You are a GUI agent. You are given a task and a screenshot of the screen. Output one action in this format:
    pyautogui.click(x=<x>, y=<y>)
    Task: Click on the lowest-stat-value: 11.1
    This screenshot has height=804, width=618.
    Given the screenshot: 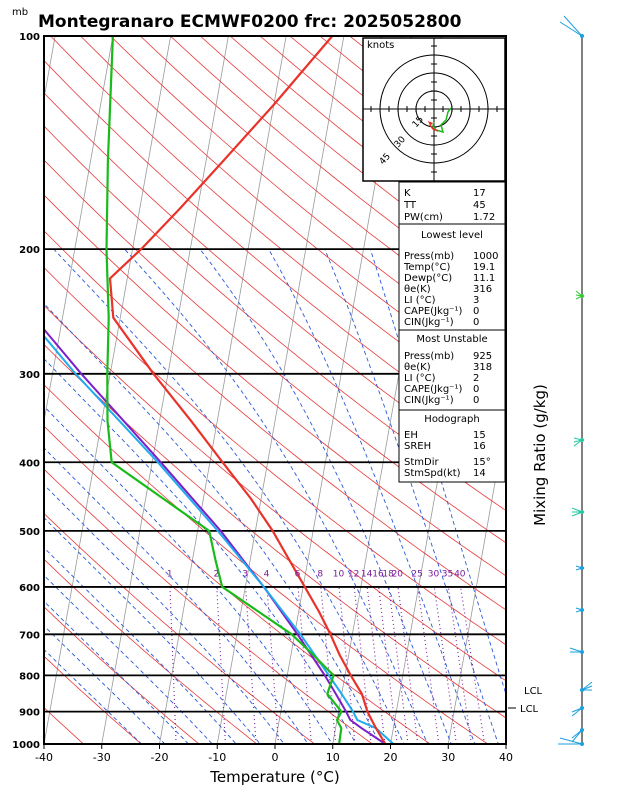 What is the action you would take?
    pyautogui.click(x=484, y=278)
    